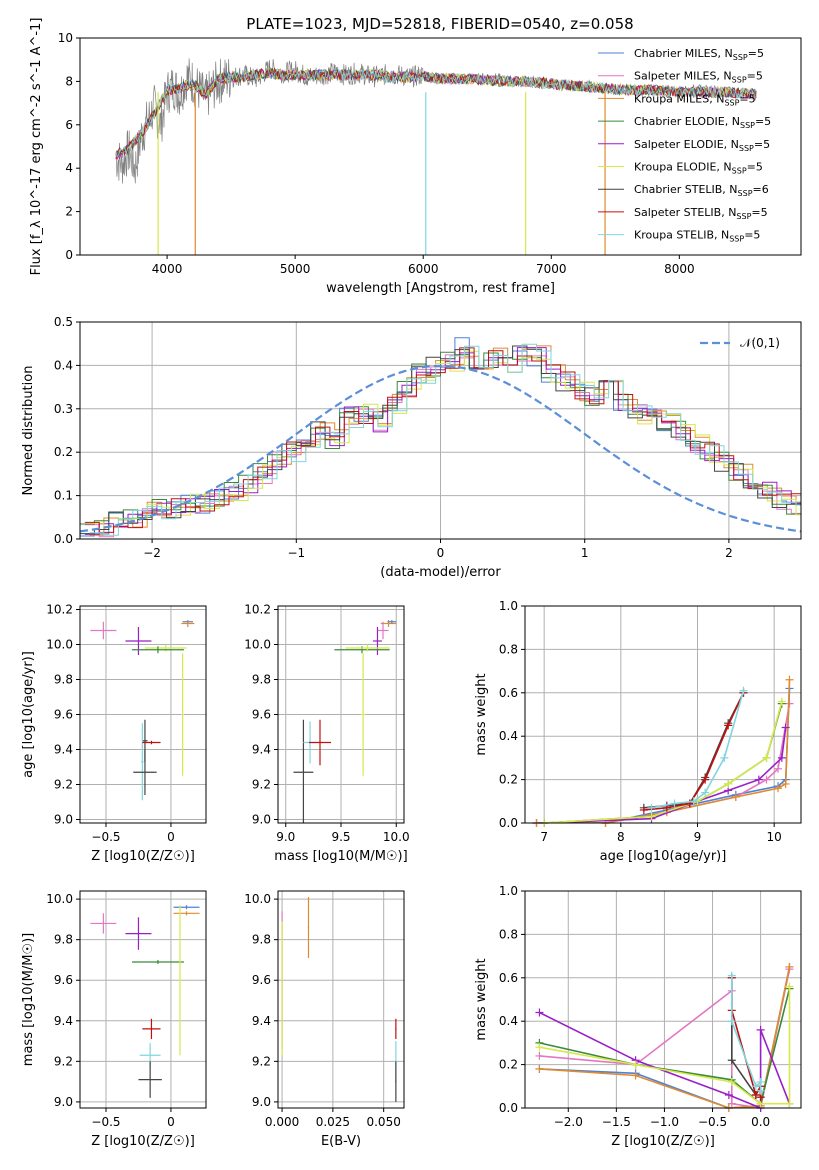 Image resolution: width=819 pixels, height=1170 pixels. I want to click on x-axis-label: age [log10(age/yr)], so click(663, 856).